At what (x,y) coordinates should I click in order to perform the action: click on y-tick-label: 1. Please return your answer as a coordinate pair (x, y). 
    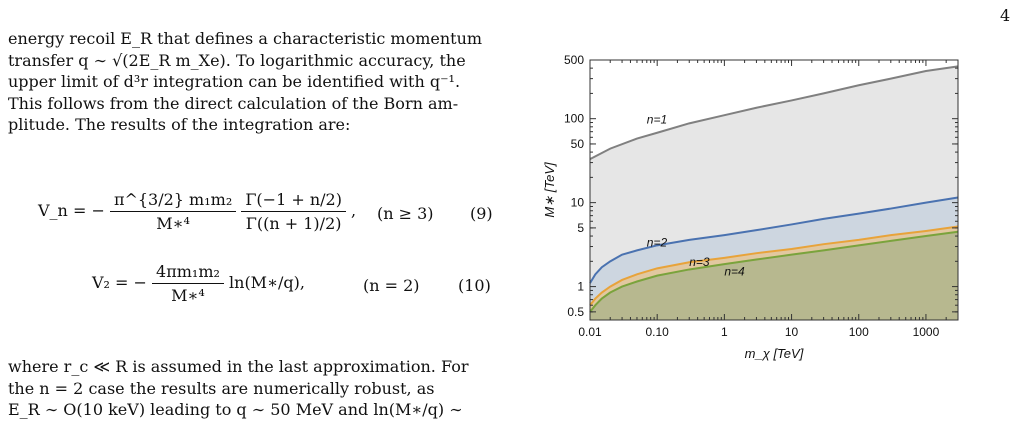
    Looking at the image, I should click on (580, 287).